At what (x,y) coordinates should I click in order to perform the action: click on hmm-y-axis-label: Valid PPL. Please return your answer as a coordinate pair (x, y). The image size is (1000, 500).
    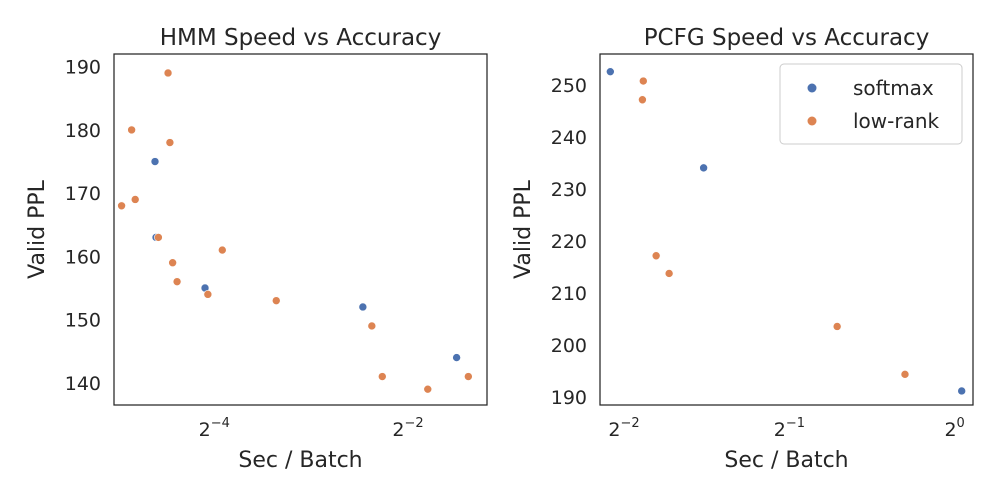
    Looking at the image, I should click on (37, 229).